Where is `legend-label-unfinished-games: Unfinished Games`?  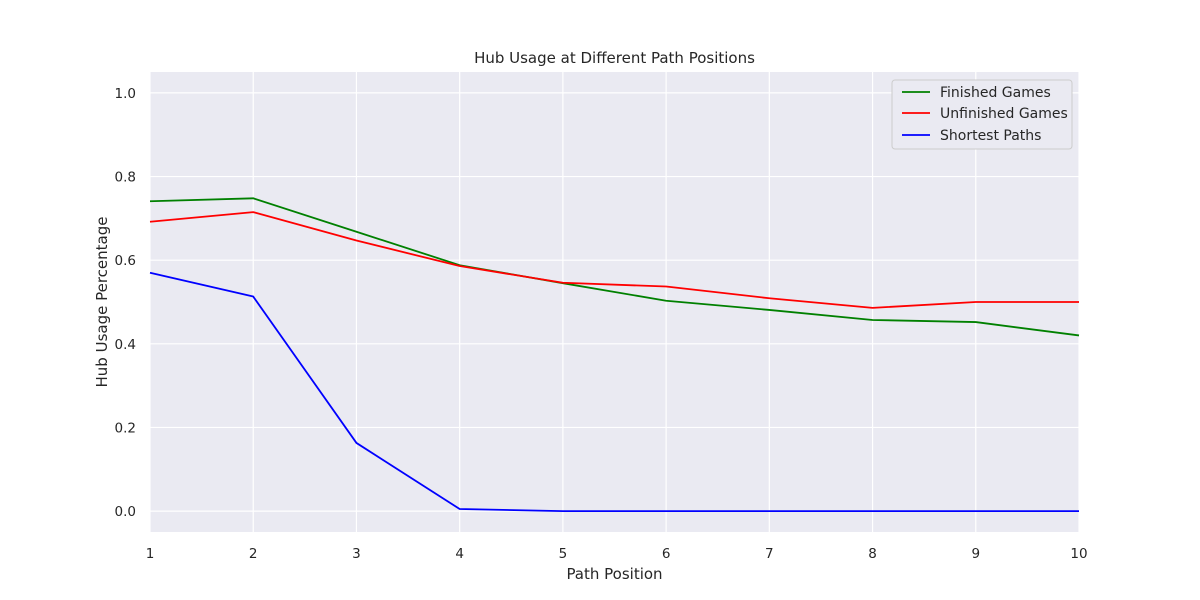
legend-label-unfinished-games: Unfinished Games is located at coordinates (1004, 114).